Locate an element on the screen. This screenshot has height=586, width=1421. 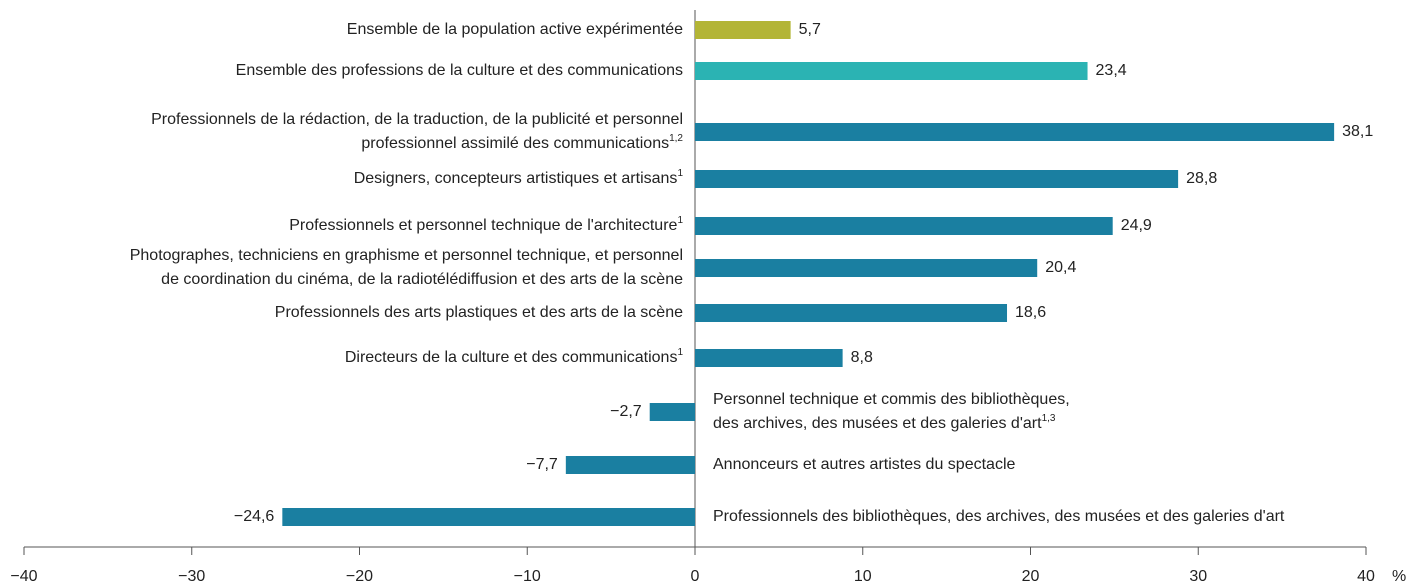
value-label: 23,4 is located at coordinates (1111, 70).